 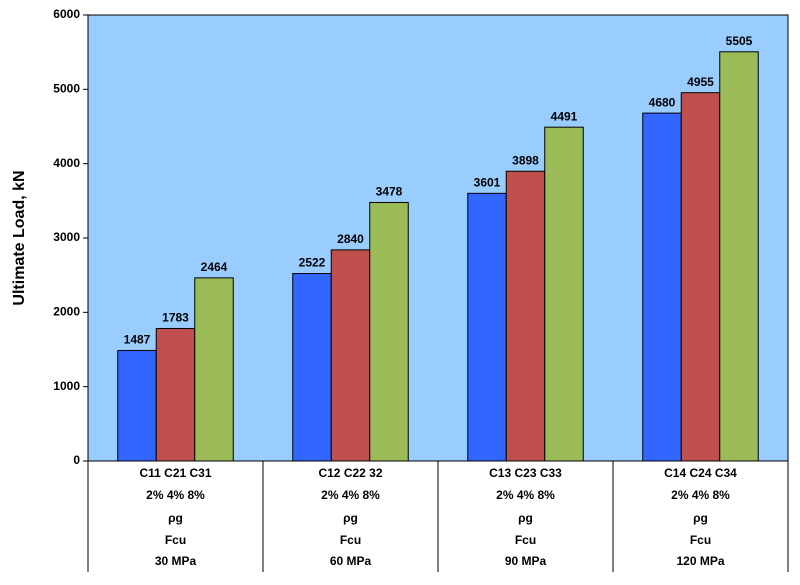 What do you see at coordinates (66, 386) in the screenshot?
I see `y-tick-label: 1000` at bounding box center [66, 386].